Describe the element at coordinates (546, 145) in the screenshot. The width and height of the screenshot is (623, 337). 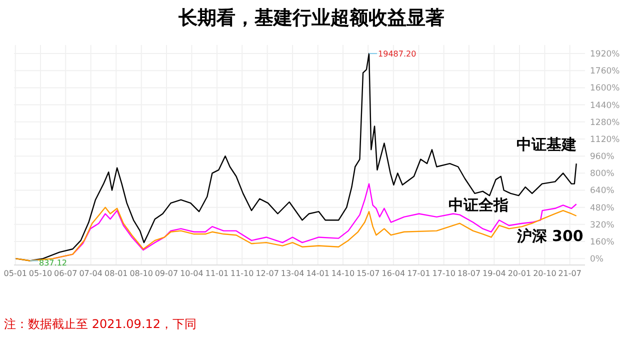
I see `series-label: 中证基建` at that location.